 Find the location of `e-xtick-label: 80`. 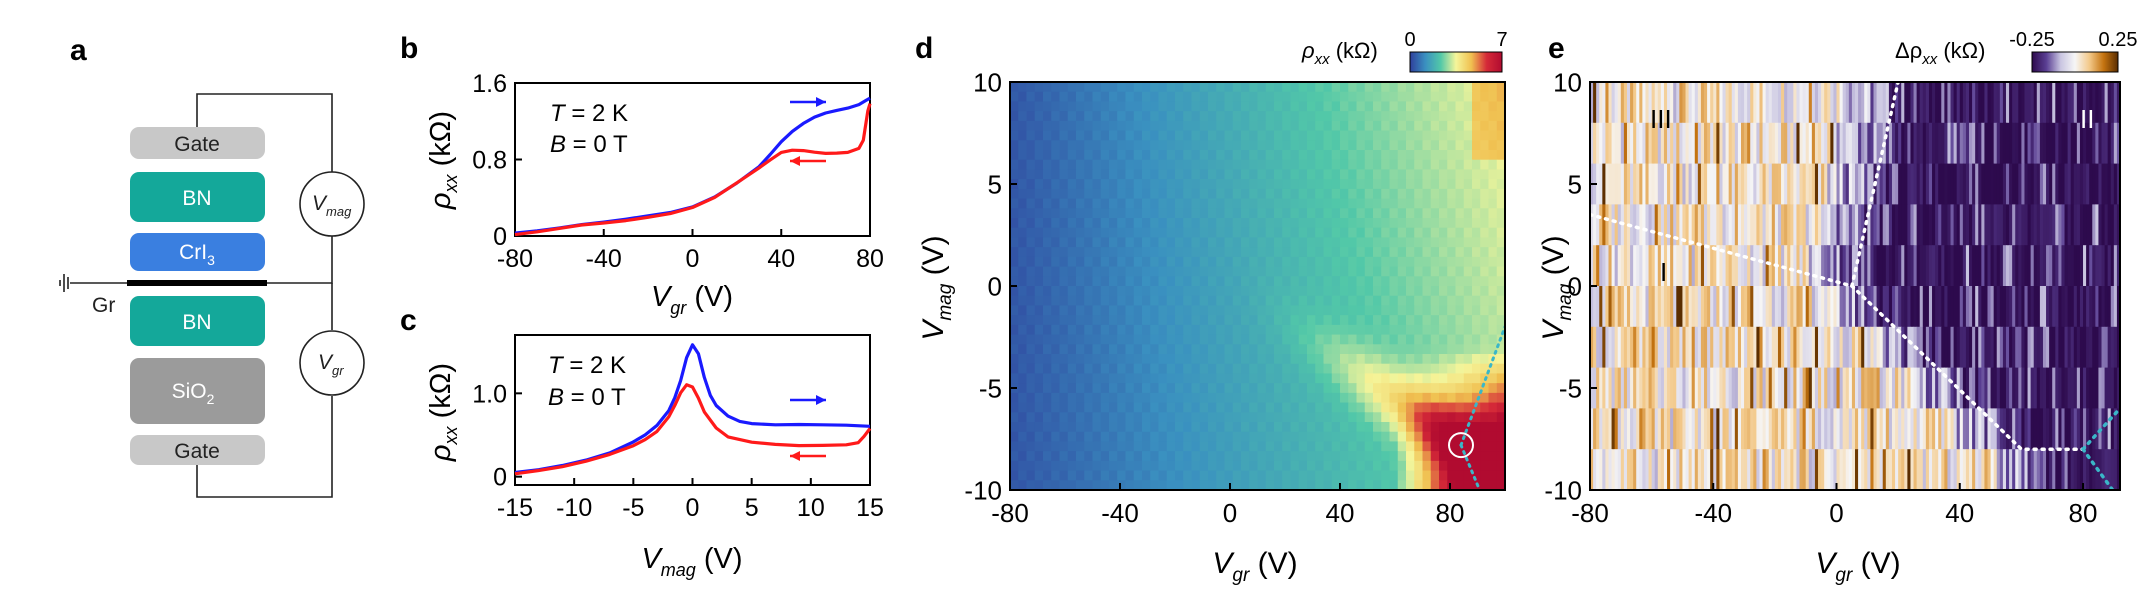

e-xtick-label: 80 is located at coordinates (2083, 513).